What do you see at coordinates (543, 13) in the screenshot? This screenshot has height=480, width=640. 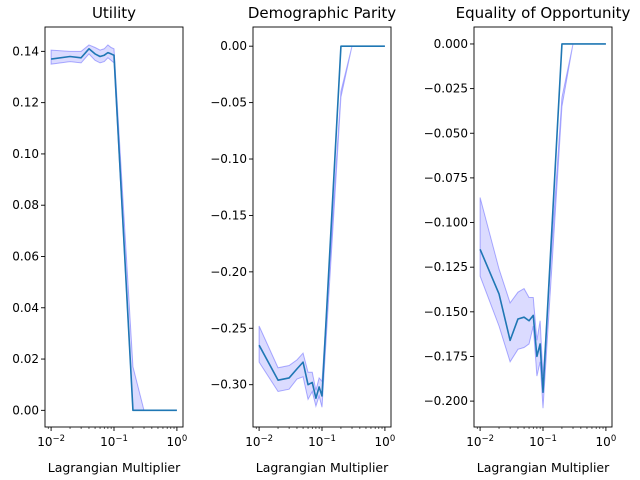 I see `subplot-title: Equality of Opportunity` at bounding box center [543, 13].